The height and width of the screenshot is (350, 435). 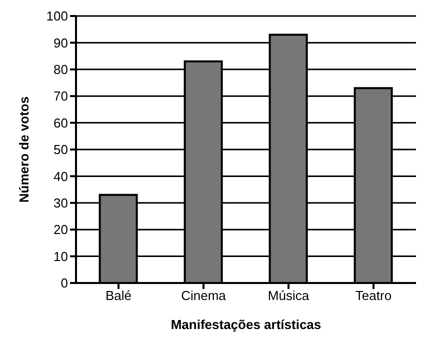 I want to click on x-axis-title: Manifestações artísticas, so click(x=246, y=324).